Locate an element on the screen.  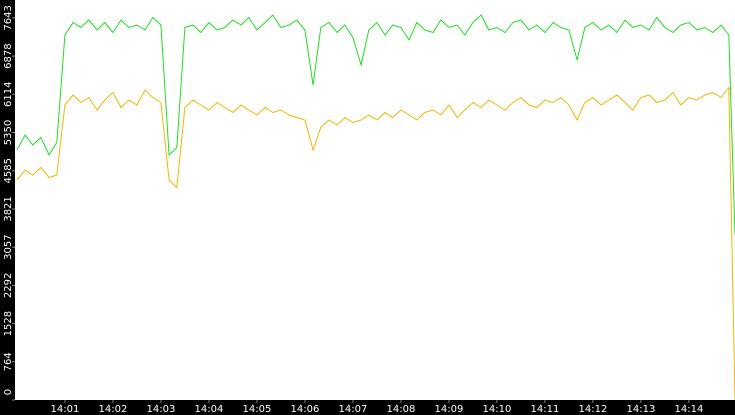
y-tick-label: 4585 is located at coordinates (8, 170).